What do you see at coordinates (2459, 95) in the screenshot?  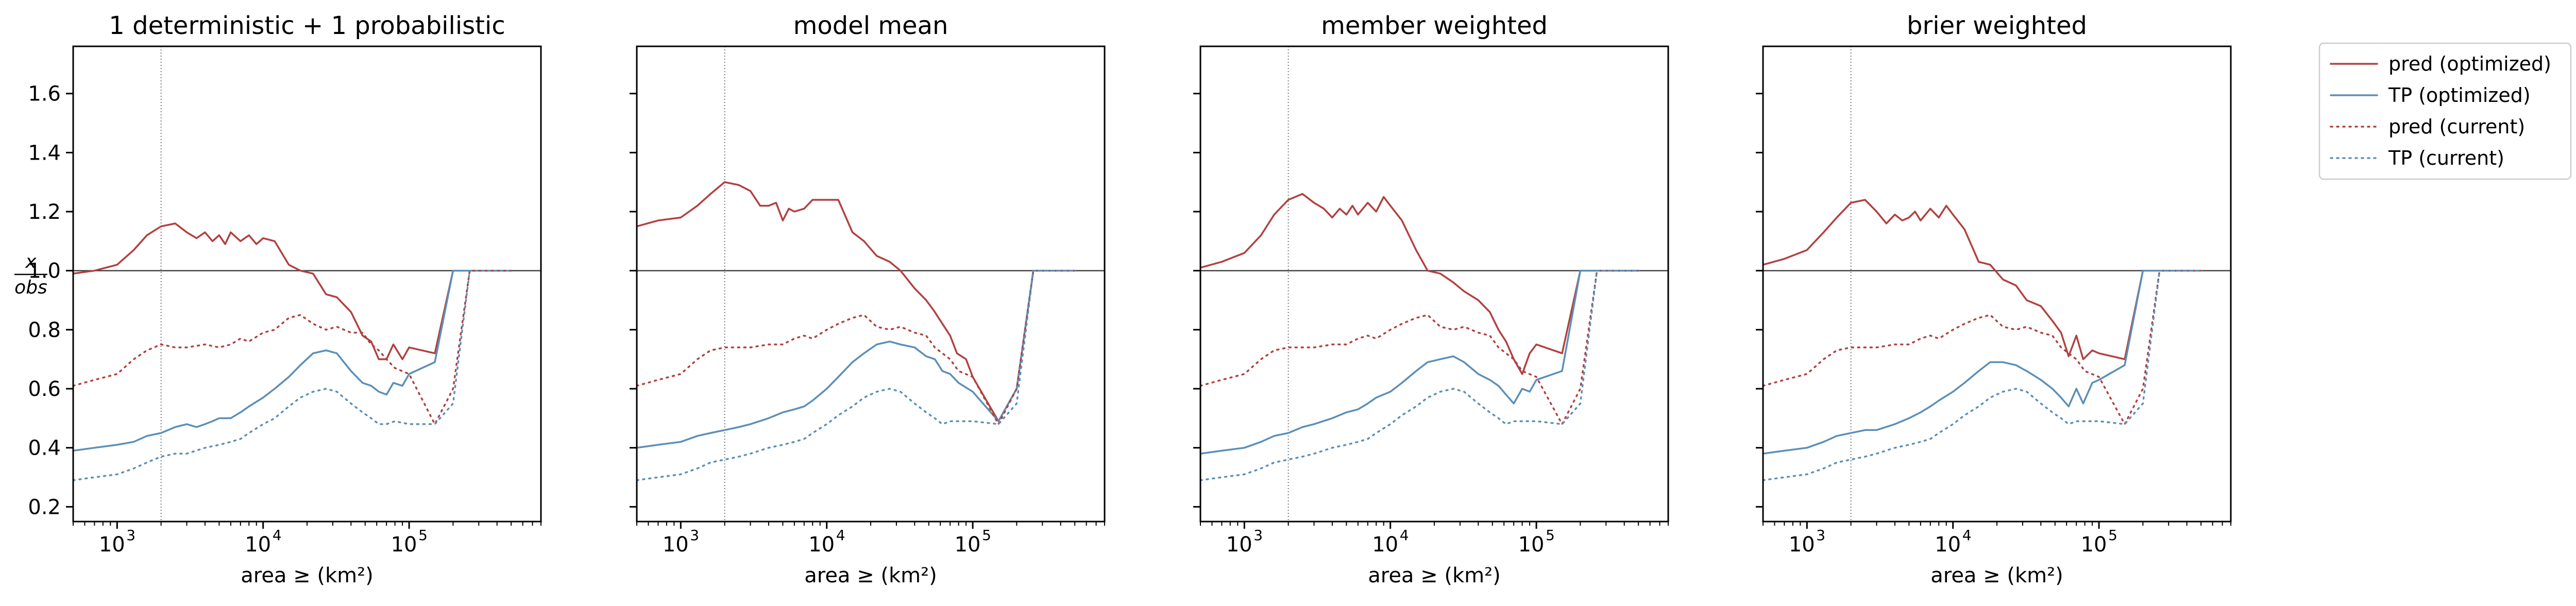 I see `legend-label: TP (optimized)` at bounding box center [2459, 95].